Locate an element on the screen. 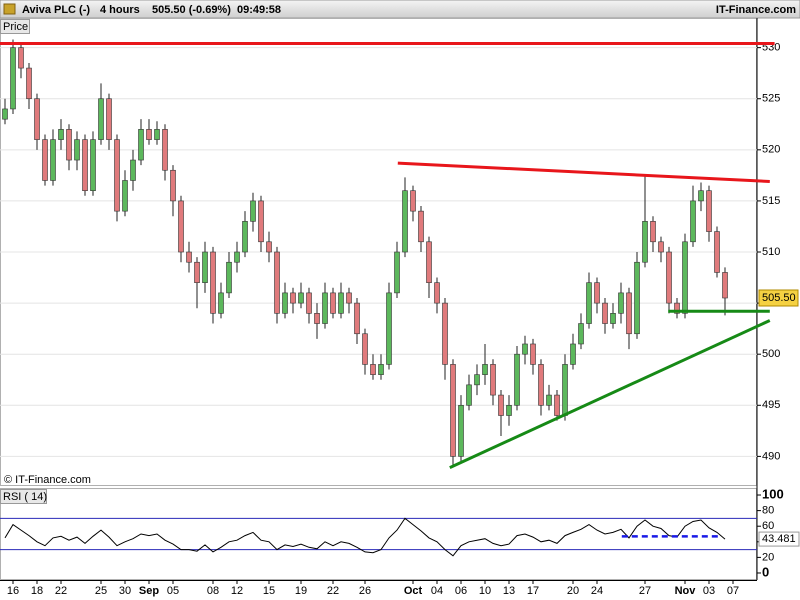 Image resolution: width=800 pixels, height=600 pixels. y-tick-label: 80 is located at coordinates (768, 511).